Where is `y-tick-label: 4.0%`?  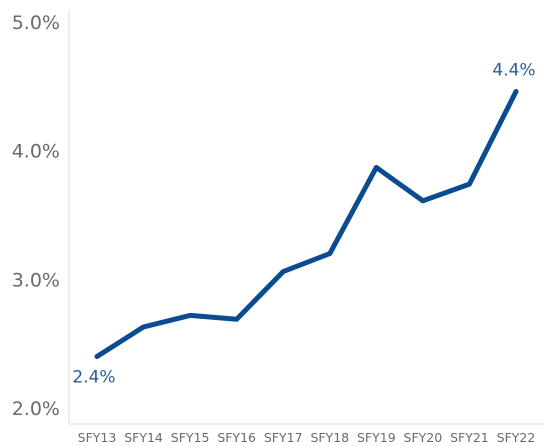
y-tick-label: 4.0% is located at coordinates (36, 152).